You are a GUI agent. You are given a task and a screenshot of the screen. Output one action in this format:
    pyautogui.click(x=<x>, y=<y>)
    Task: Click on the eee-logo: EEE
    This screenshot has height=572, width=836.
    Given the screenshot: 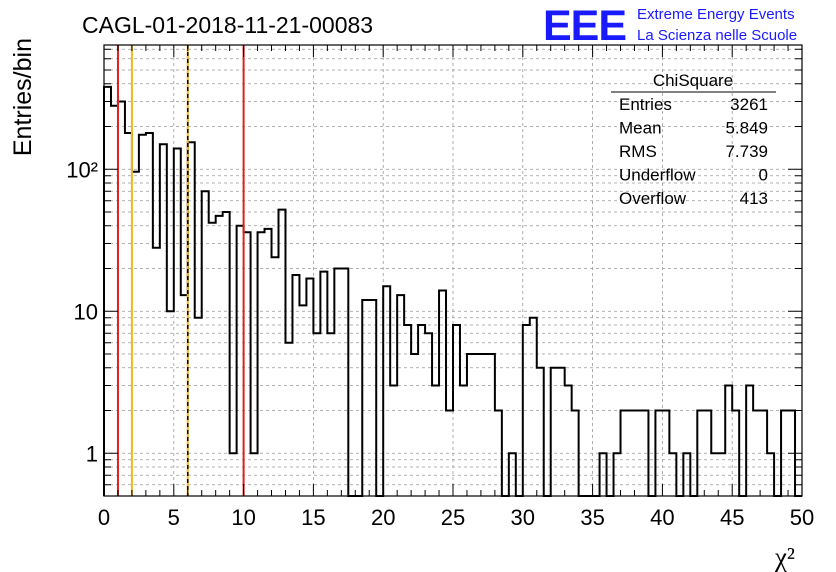 What is the action you would take?
    pyautogui.click(x=584, y=26)
    